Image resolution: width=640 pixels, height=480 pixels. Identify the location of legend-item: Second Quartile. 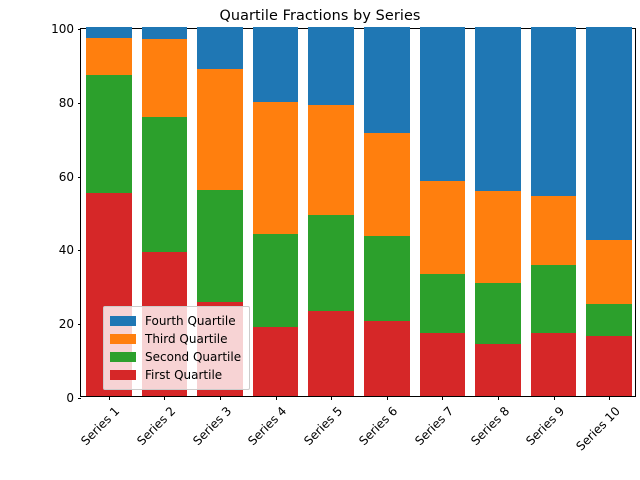
(175, 357).